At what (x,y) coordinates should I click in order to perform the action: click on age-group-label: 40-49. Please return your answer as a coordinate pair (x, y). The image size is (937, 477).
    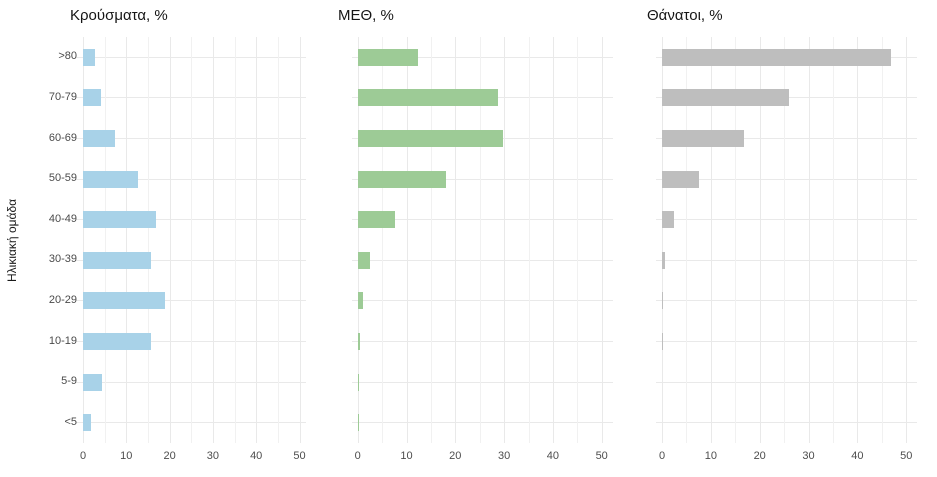
    Looking at the image, I should click on (62, 218).